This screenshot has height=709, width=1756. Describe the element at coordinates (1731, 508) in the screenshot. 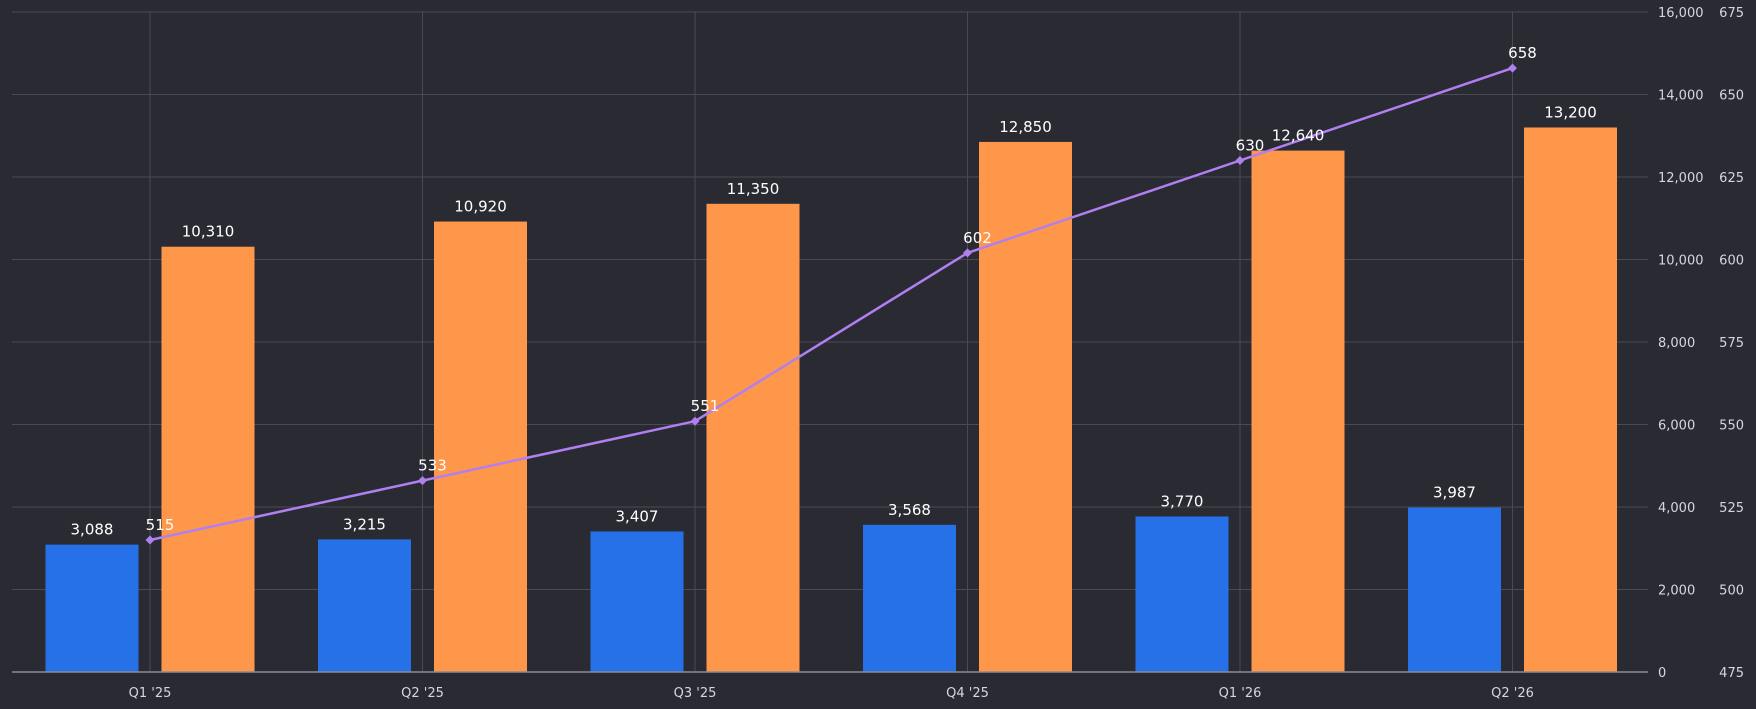

I see `y-right-tick-label: 525` at that location.